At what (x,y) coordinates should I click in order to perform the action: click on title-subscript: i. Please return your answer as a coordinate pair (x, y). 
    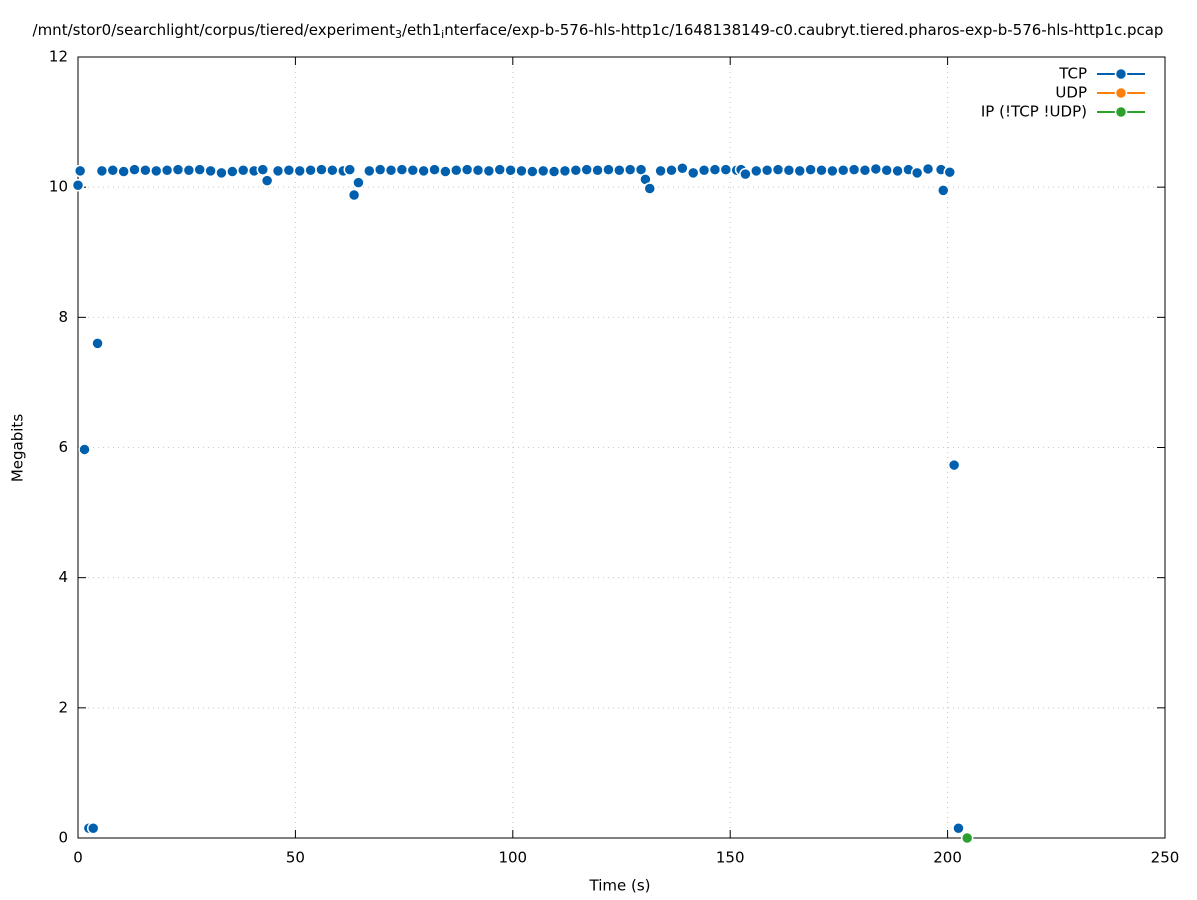
    Looking at the image, I should click on (442, 34).